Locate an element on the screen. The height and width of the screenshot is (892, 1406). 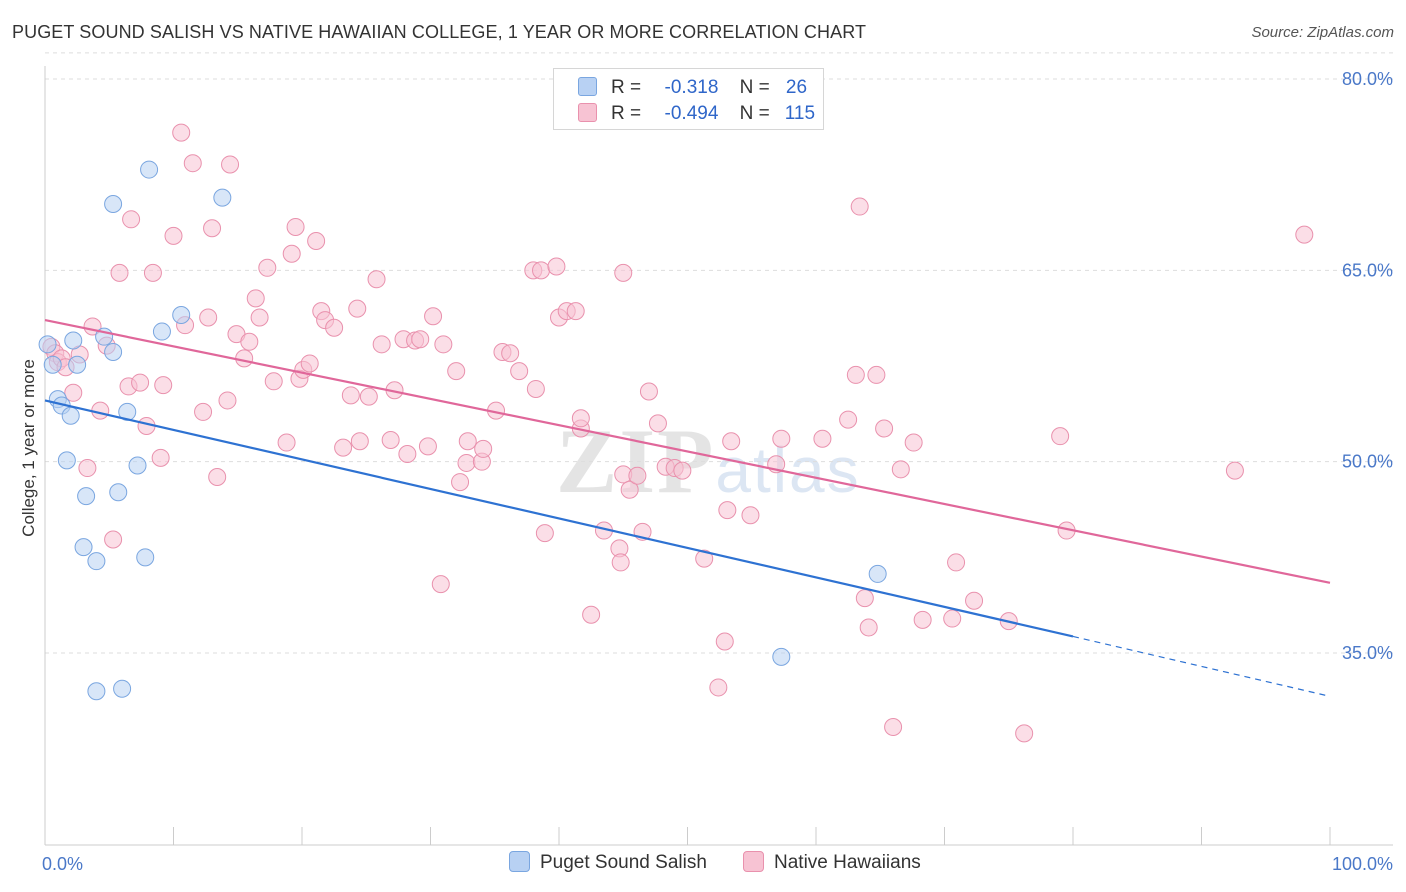
legend-n-value: 115 is located at coordinates (800, 113).